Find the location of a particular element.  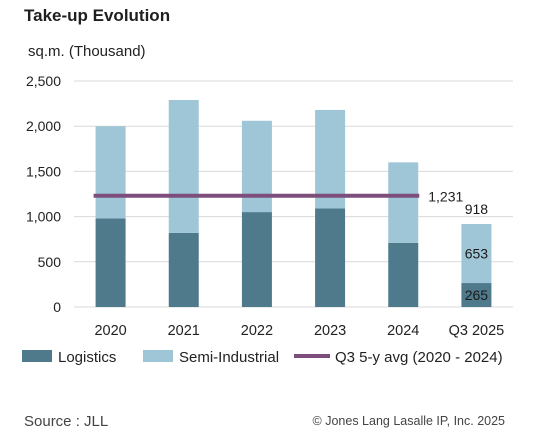

x-tick-label: Q3 2025 is located at coordinates (477, 331).